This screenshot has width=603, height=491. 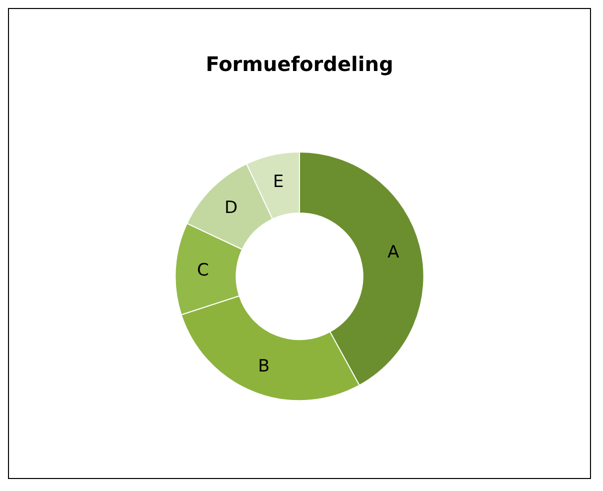 I want to click on chart-title: Formuefordeling, so click(x=300, y=64).